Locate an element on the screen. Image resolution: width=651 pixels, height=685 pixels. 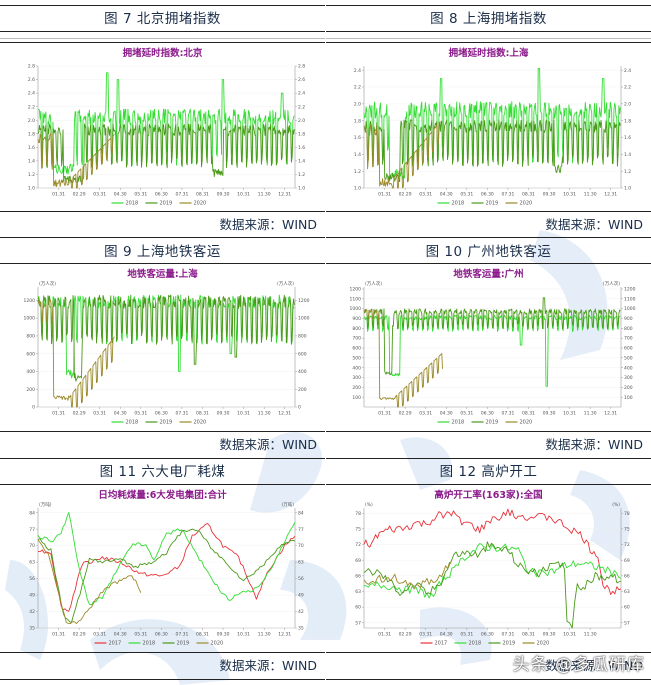
svg-text: 2.6 is located at coordinates (301, 80).